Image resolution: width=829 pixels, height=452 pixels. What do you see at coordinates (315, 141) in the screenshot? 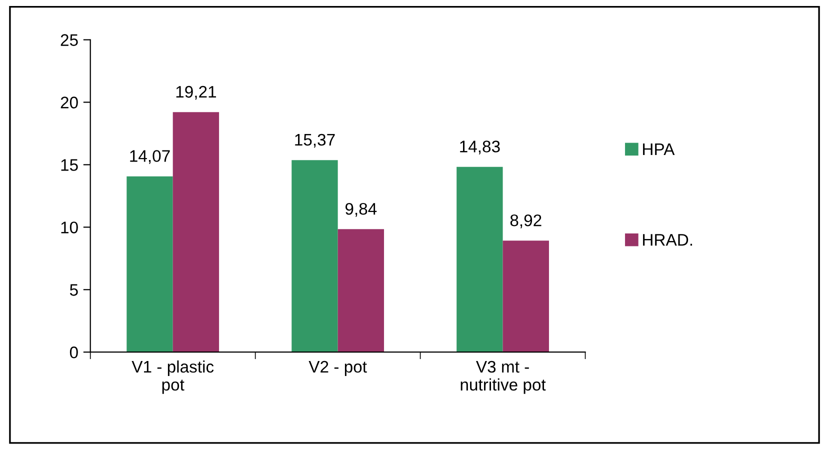
I see `data-label: 15,37` at bounding box center [315, 141].